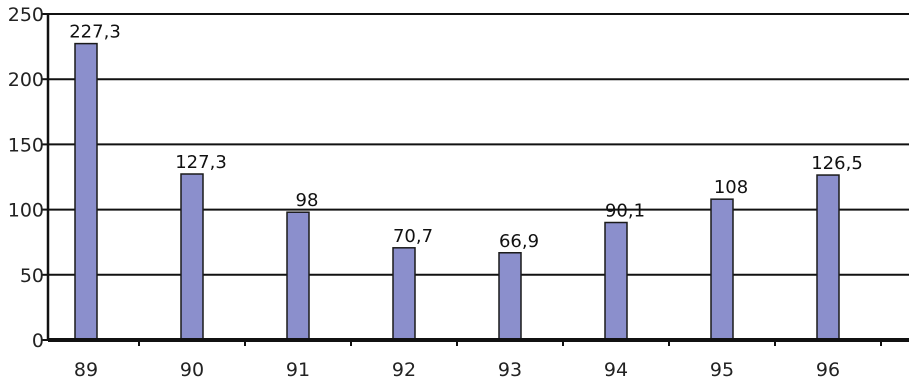 The image size is (909, 386). What do you see at coordinates (201, 162) in the screenshot?
I see `data-label-90: 127,3` at bounding box center [201, 162].